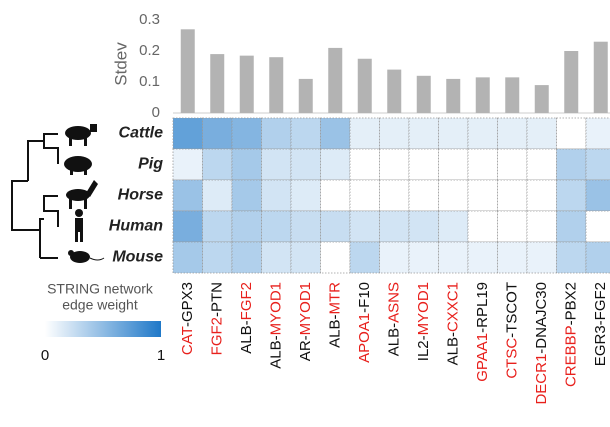 The height and width of the screenshot is (427, 610). What do you see at coordinates (103, 329) in the screenshot?
I see `colorbar` at bounding box center [103, 329].